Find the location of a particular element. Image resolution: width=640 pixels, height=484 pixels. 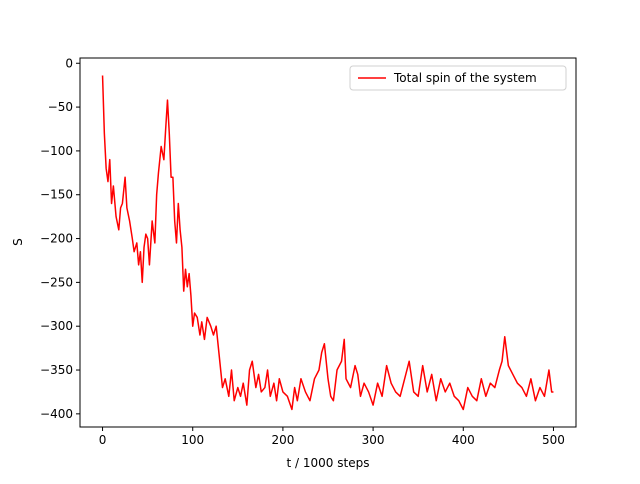

legend-box is located at coordinates (458, 78).